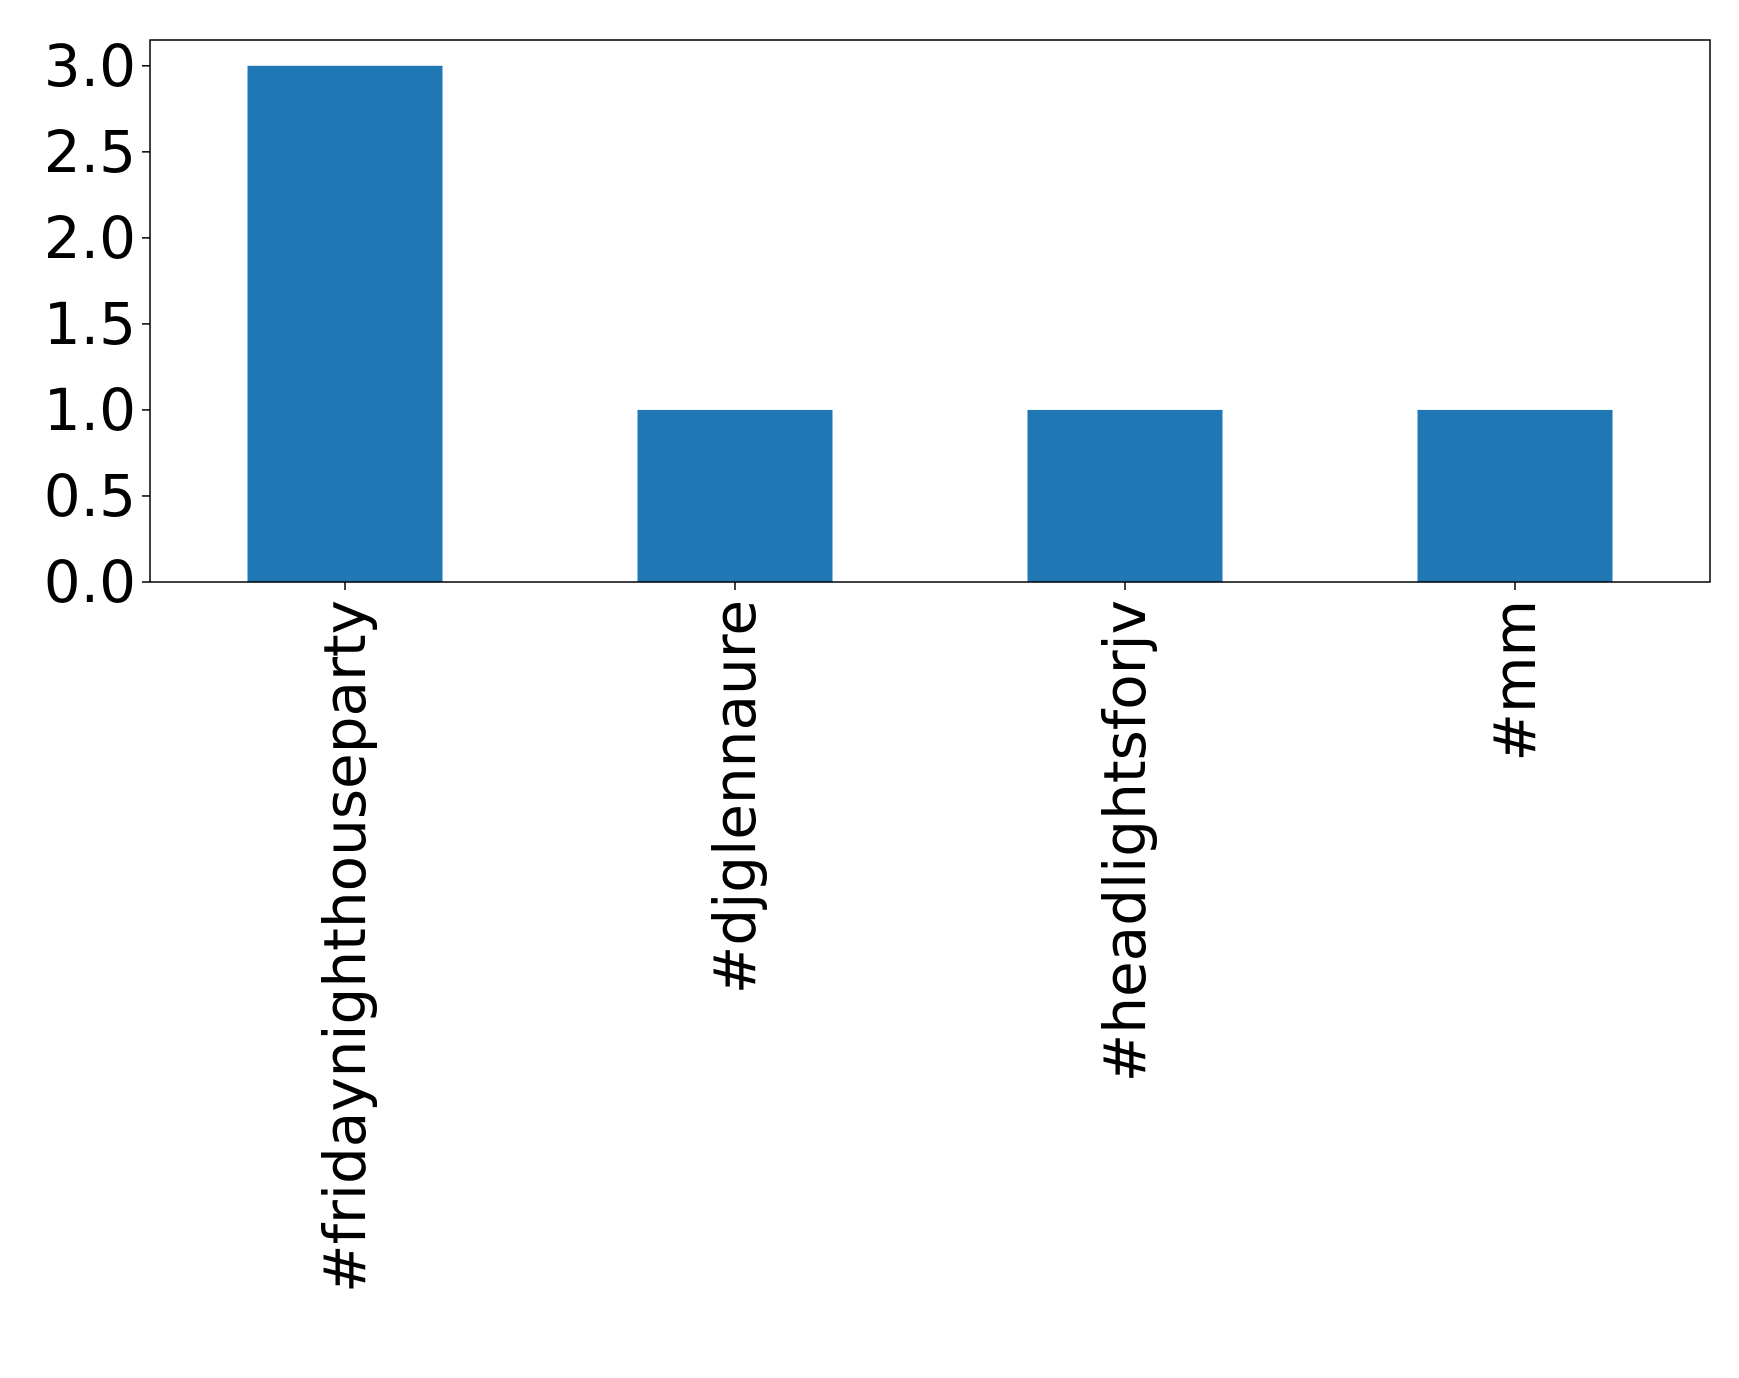 The width and height of the screenshot is (1739, 1378). I want to click on bar-mm, so click(1515, 495).